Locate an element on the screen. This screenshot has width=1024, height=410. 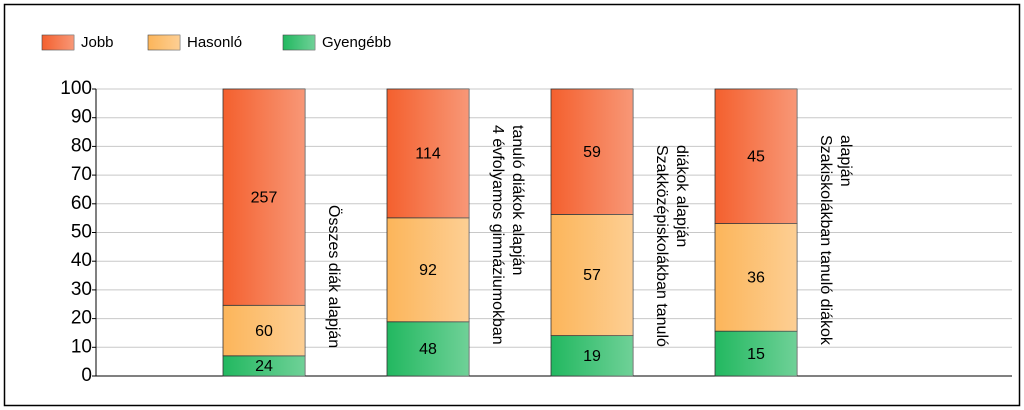
data-label: 45 is located at coordinates (756, 156).